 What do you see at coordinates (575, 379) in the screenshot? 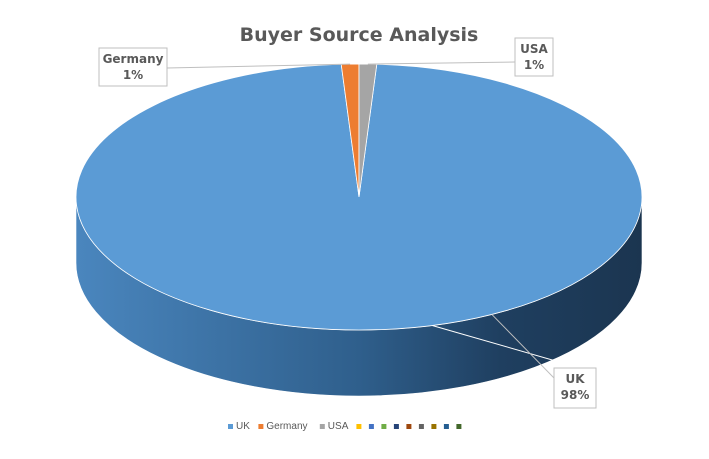
I see `data-label-category: UK` at bounding box center [575, 379].